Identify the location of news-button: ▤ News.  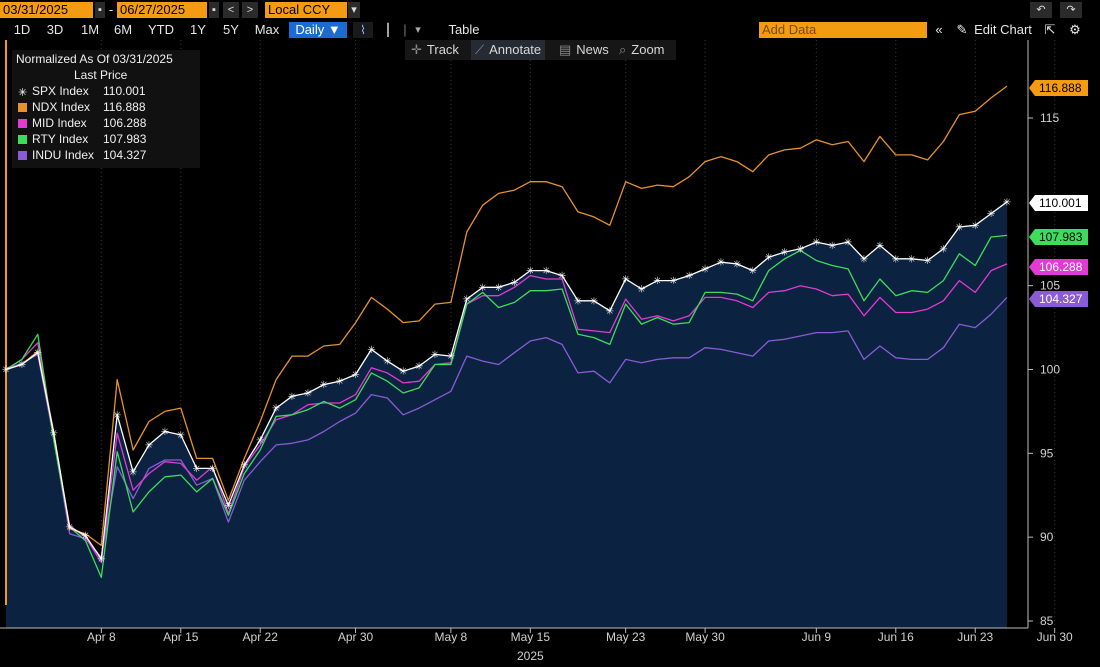
(584, 50).